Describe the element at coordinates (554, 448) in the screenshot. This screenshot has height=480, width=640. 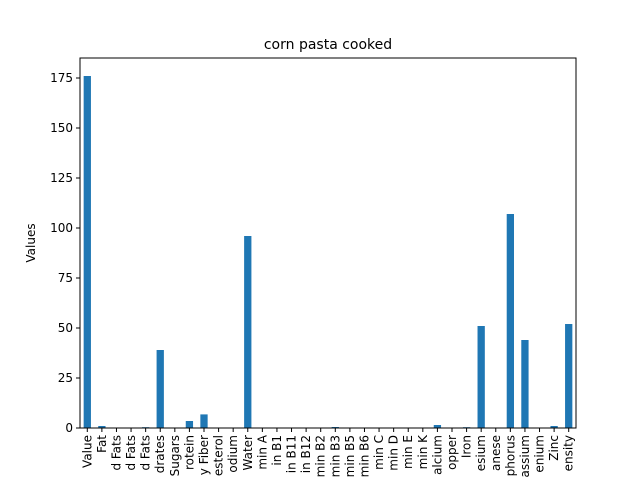
I see `x-tick-label: Zinc` at that location.